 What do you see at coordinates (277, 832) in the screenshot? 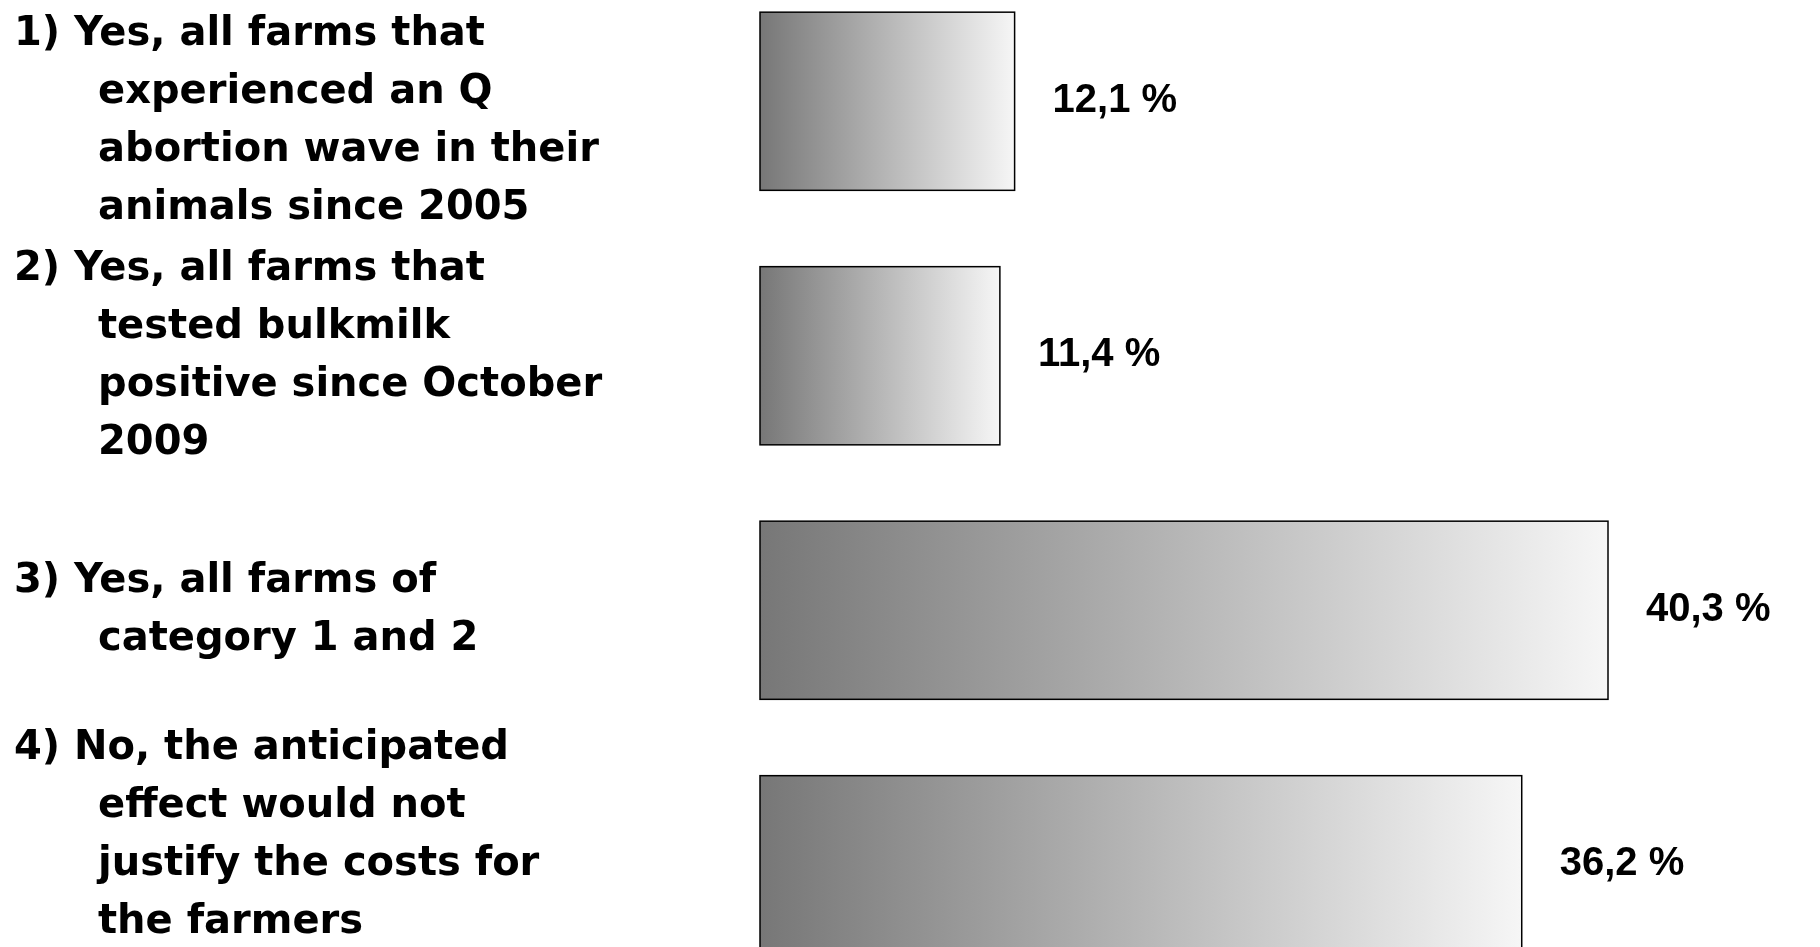
I see `y-tick-label: 4) No, the anticipated effect would not justify the costs for the farmers` at bounding box center [277, 832].